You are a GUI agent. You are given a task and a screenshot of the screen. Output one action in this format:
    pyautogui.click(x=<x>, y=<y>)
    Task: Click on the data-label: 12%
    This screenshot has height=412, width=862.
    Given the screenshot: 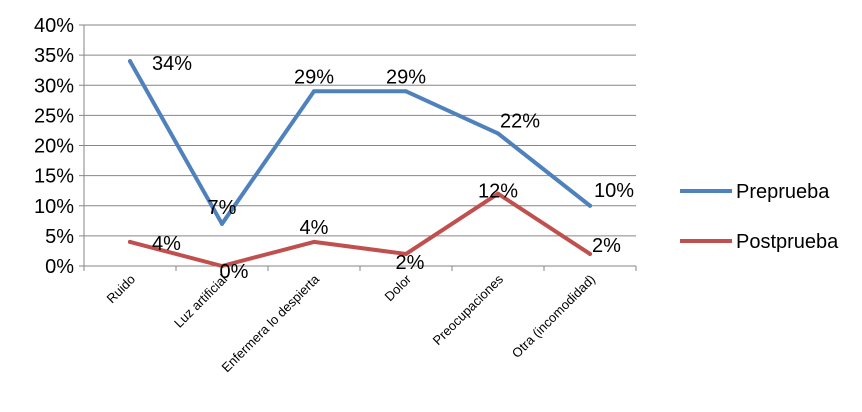 What is the action you would take?
    pyautogui.click(x=498, y=192)
    